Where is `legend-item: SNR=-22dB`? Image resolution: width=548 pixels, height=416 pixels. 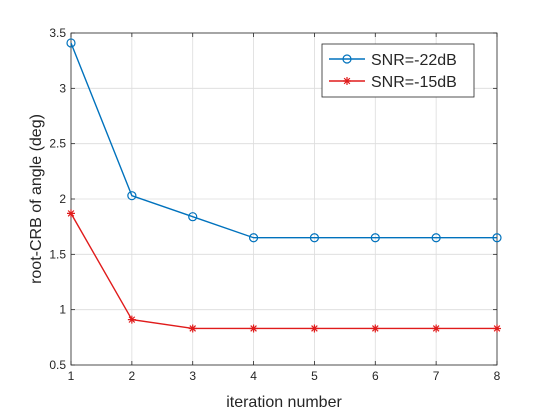 legend-item: SNR=-22dB is located at coordinates (393, 60).